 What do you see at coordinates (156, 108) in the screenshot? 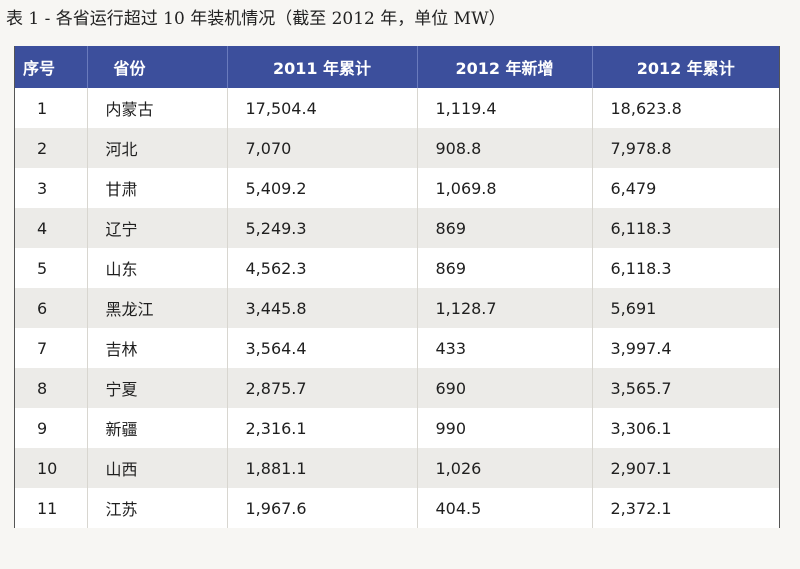
I see `cell-province: 内蒙古` at bounding box center [156, 108].